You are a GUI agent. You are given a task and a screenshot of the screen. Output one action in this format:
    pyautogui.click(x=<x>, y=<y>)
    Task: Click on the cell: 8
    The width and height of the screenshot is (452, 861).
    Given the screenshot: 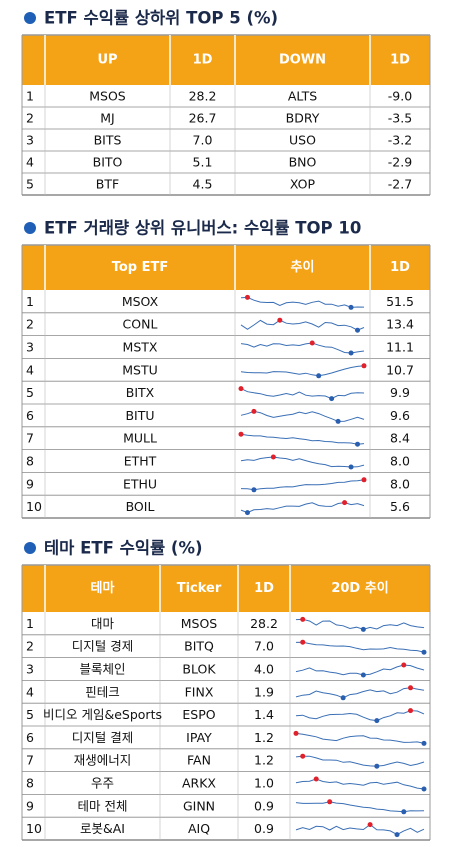 What is the action you would take?
    pyautogui.click(x=30, y=783)
    